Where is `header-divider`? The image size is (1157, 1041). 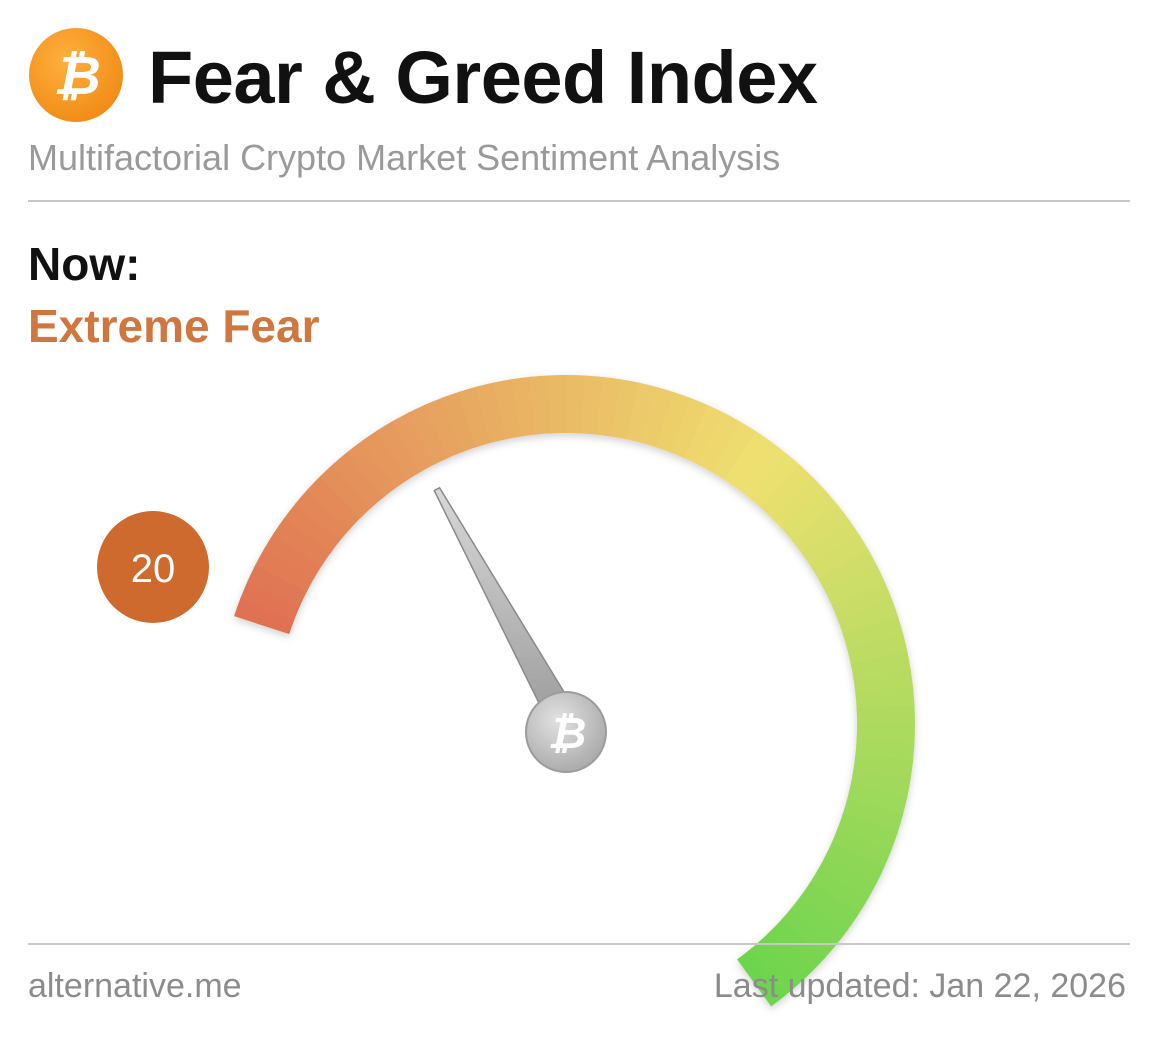
header-divider is located at coordinates (579, 201).